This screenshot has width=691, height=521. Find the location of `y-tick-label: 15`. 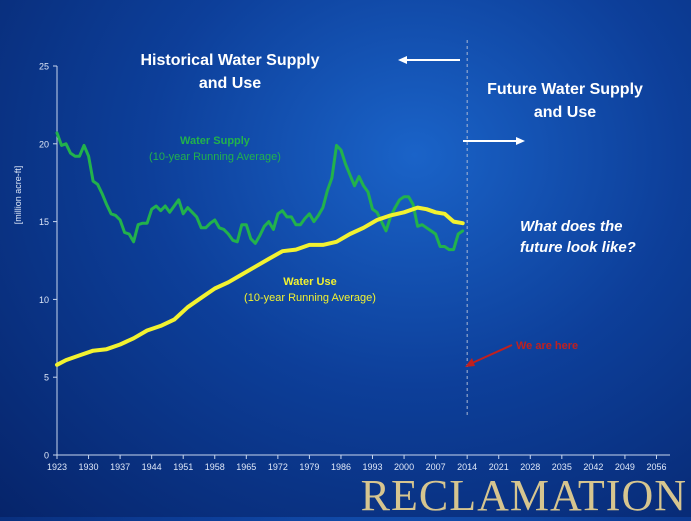

y-tick-label: 15 is located at coordinates (44, 222).